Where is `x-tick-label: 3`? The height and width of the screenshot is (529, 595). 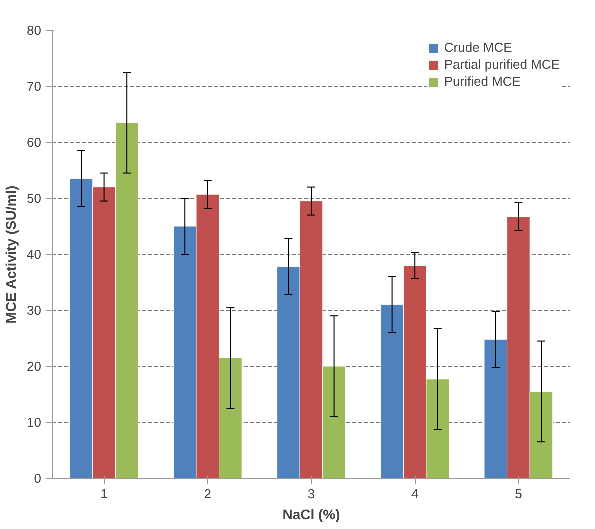
x-tick-label: 3 is located at coordinates (312, 494).